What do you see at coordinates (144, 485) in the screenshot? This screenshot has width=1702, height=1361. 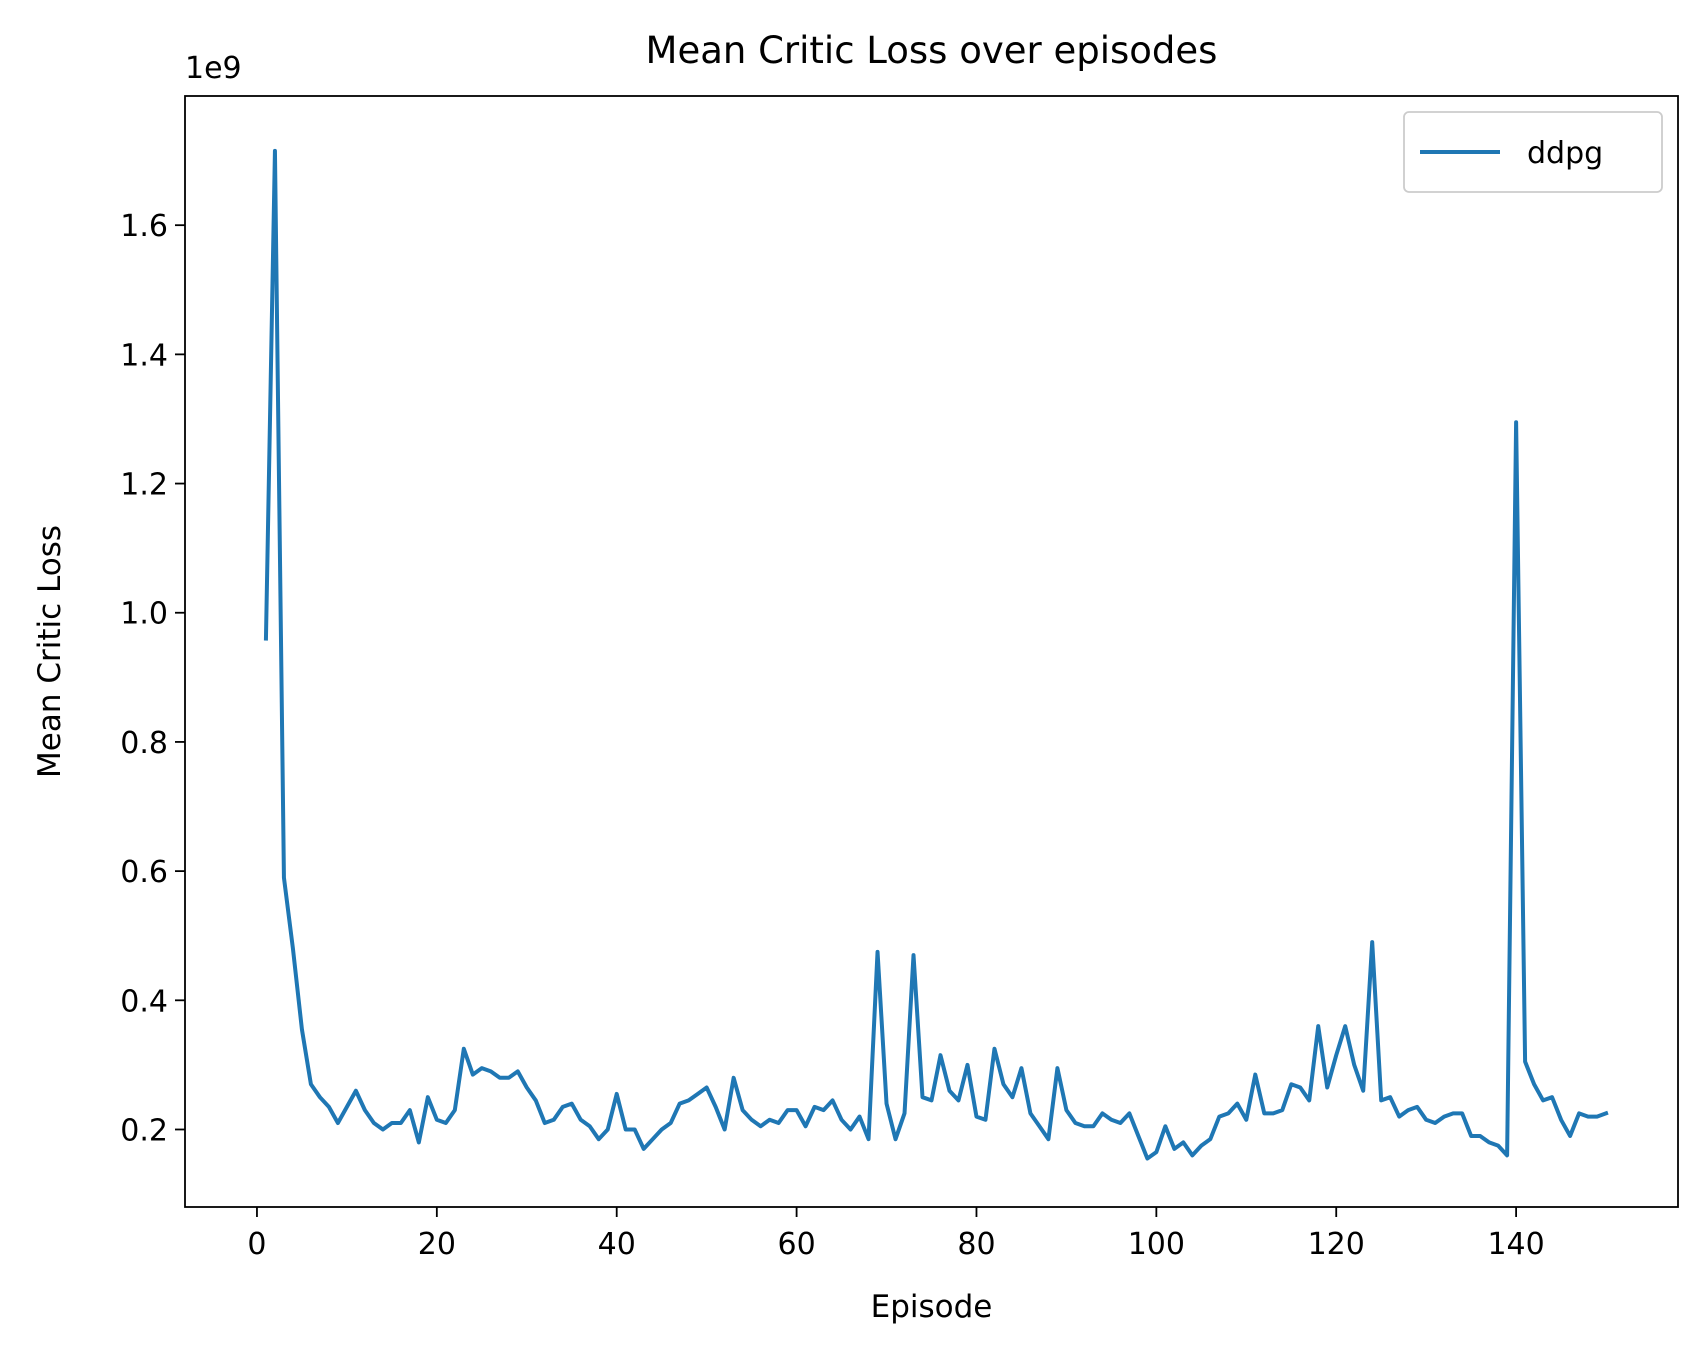 I see `y-tick-label: 1.2` at bounding box center [144, 485].